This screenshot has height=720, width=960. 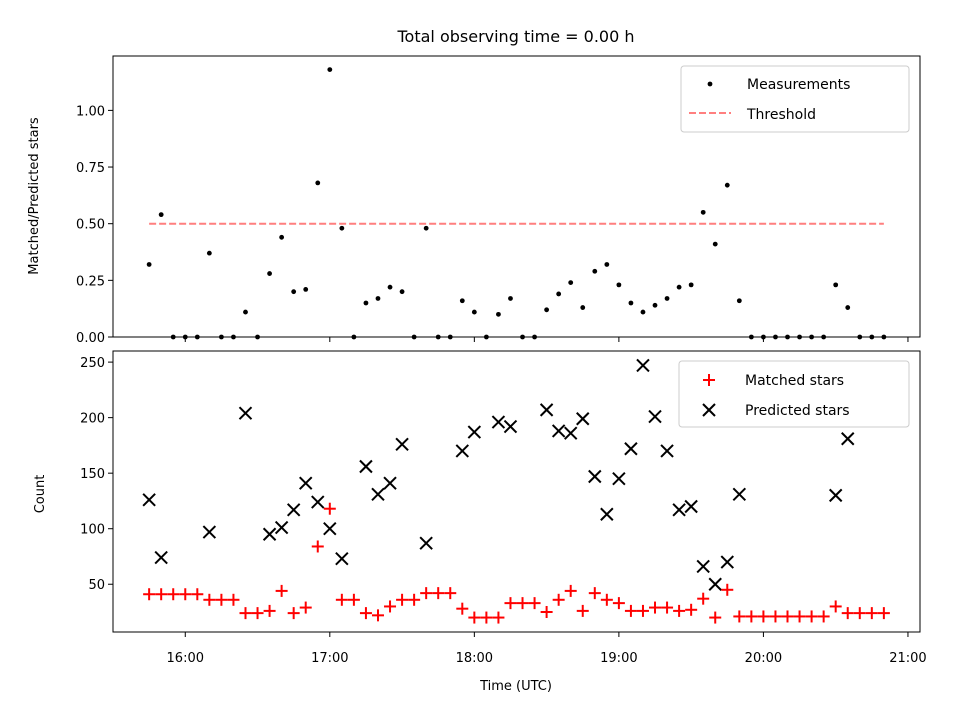 What do you see at coordinates (763, 658) in the screenshot?
I see `x-tick-label: 20:00` at bounding box center [763, 658].